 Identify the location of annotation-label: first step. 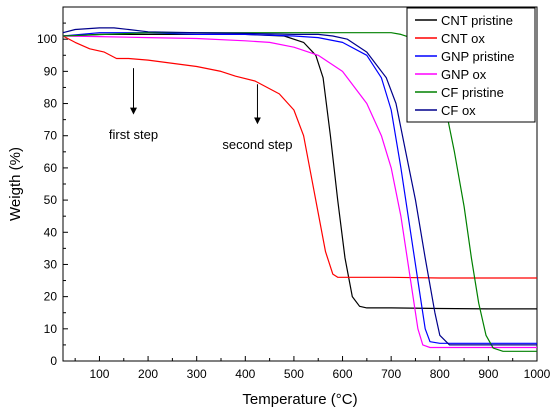
(133, 134).